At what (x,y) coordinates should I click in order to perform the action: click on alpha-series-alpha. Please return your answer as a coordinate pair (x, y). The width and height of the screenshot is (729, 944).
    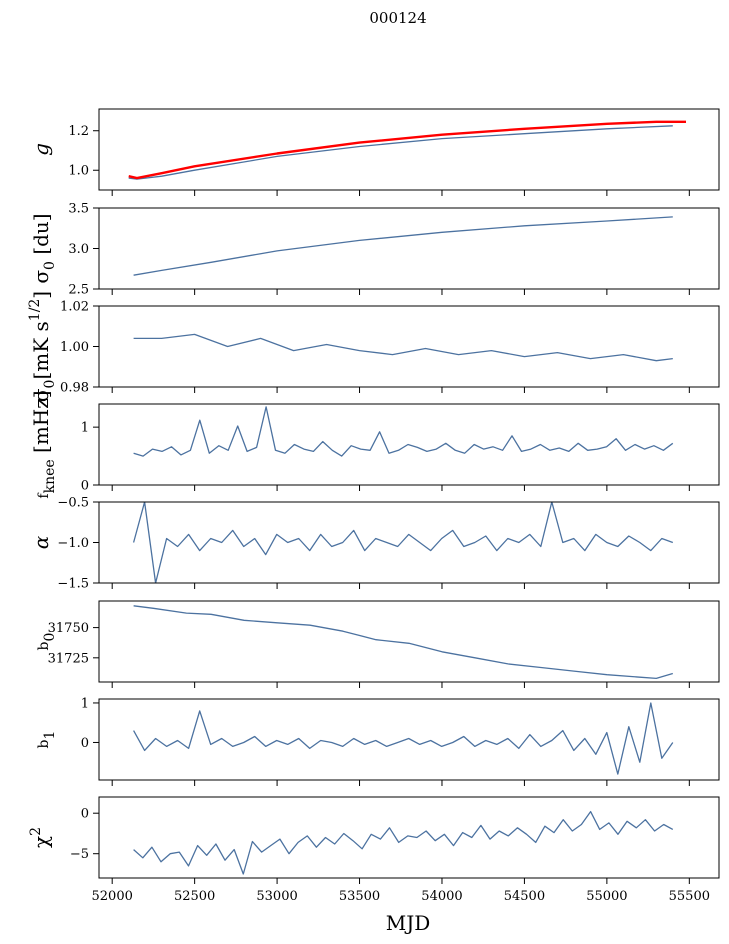
    Looking at the image, I should click on (403, 542).